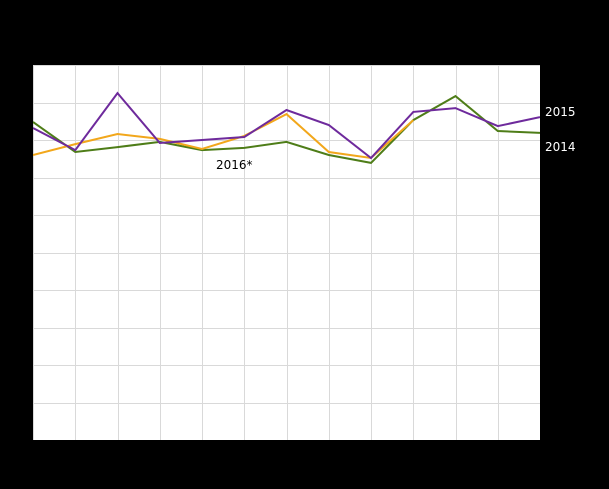  I want to click on series-label-2016: 2016*, so click(234, 165).